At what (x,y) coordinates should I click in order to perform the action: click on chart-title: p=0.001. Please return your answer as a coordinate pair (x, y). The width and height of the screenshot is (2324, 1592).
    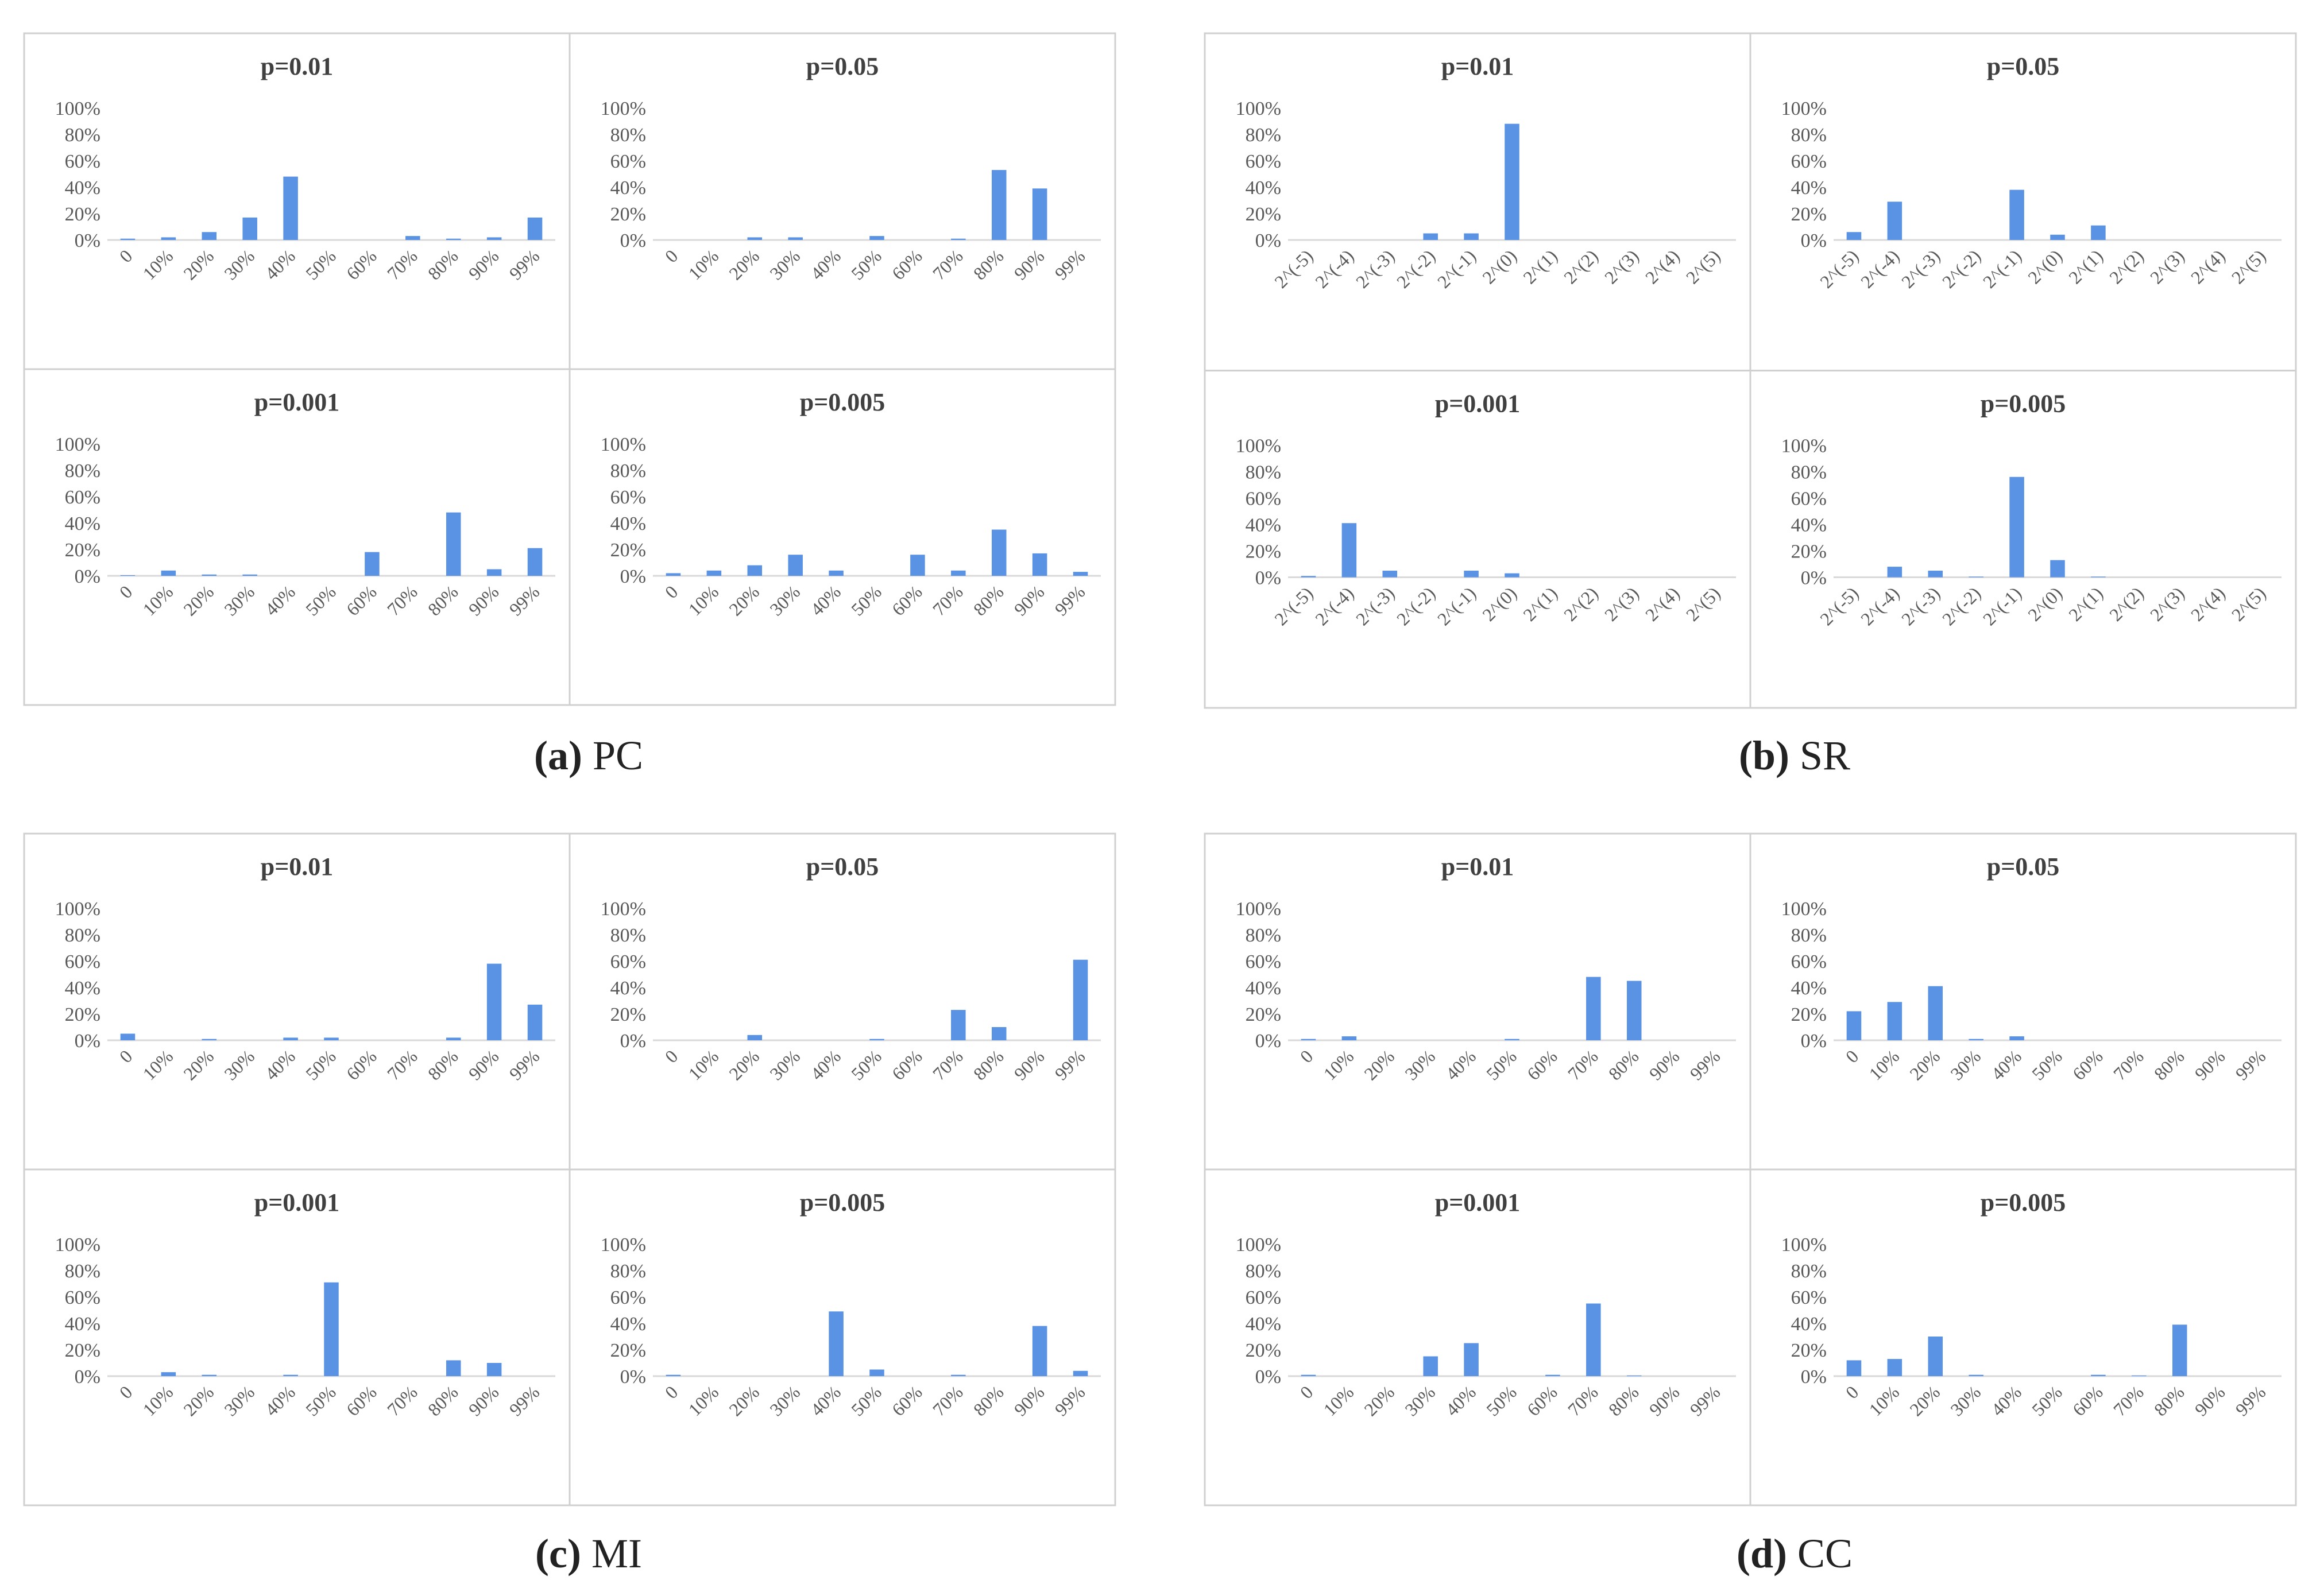
    Looking at the image, I should click on (297, 402).